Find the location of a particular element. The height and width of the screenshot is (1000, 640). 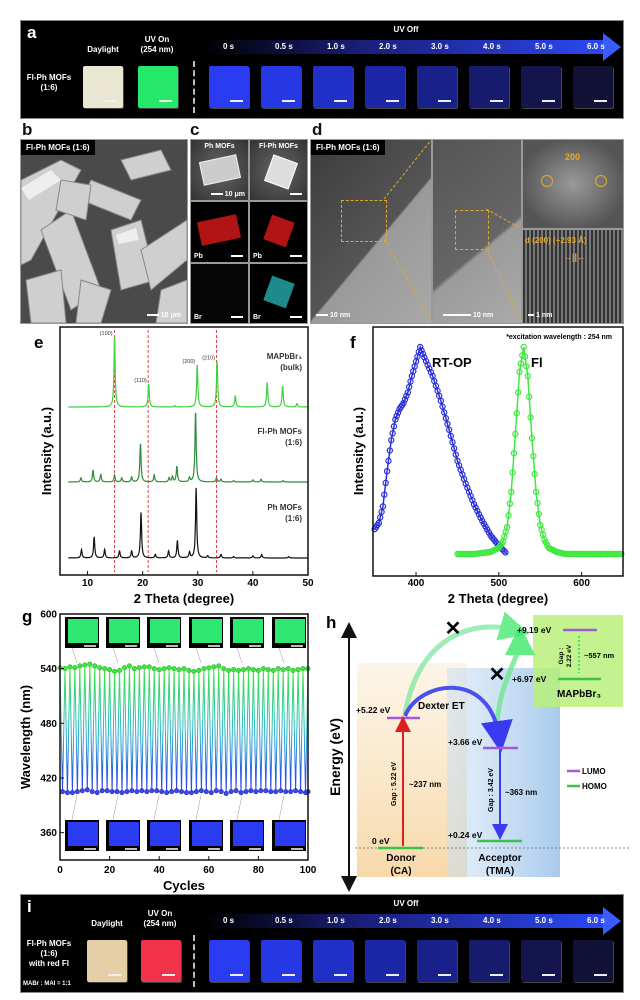

acceptor-name: Acceptor is located at coordinates (499, 858).